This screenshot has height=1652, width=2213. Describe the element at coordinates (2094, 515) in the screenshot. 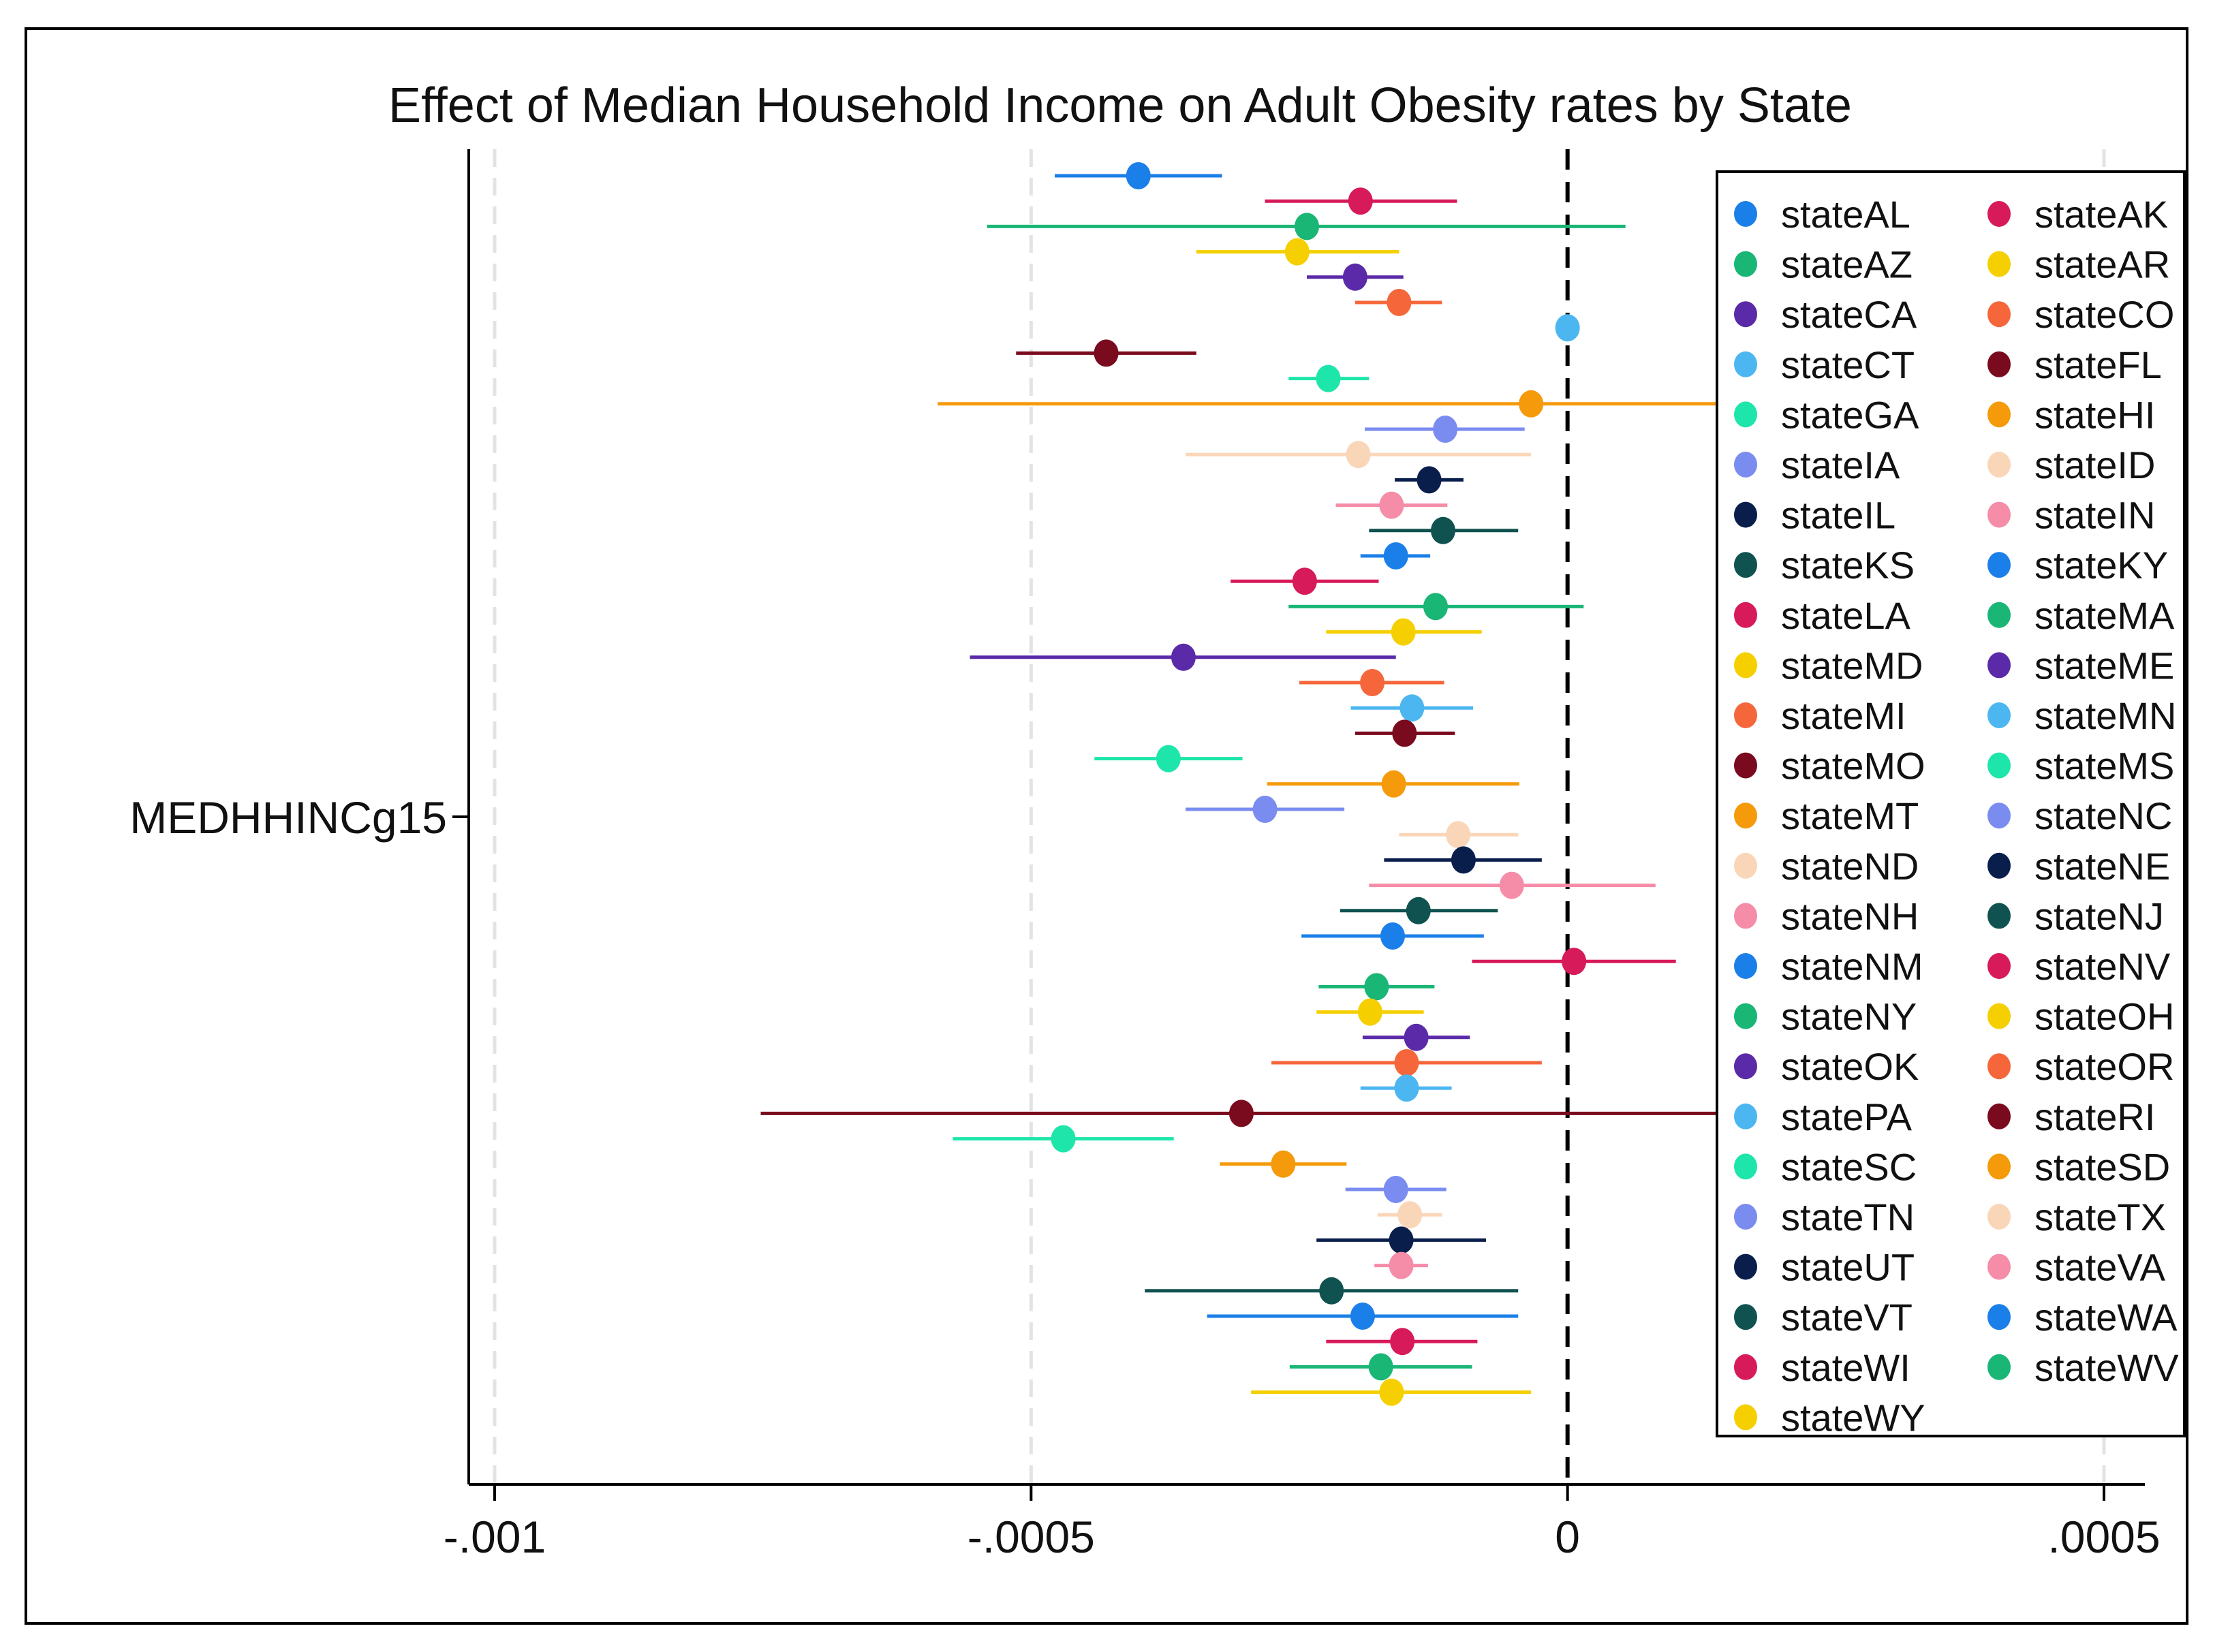

I see `legend-label: stateIN` at that location.